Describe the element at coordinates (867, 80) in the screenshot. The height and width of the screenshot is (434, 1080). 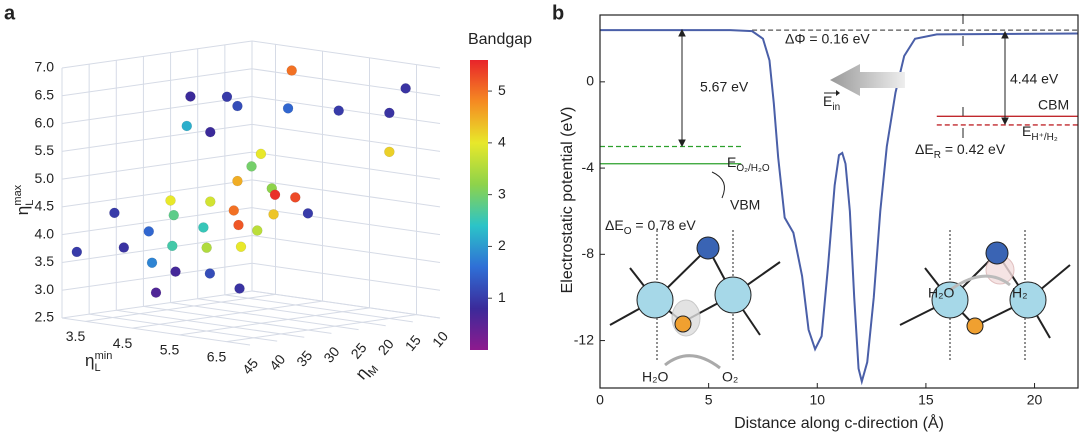
I see `field-arrow` at that location.